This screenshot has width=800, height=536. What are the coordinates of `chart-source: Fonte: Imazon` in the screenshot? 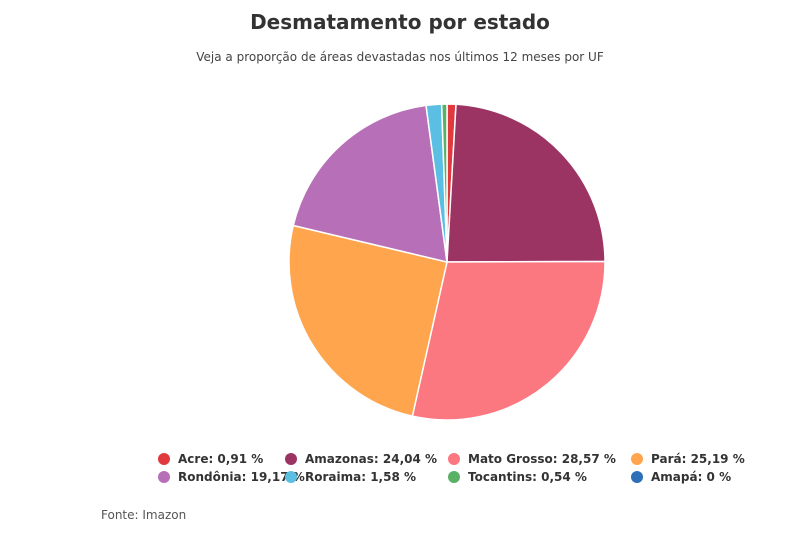 It's located at (144, 515).